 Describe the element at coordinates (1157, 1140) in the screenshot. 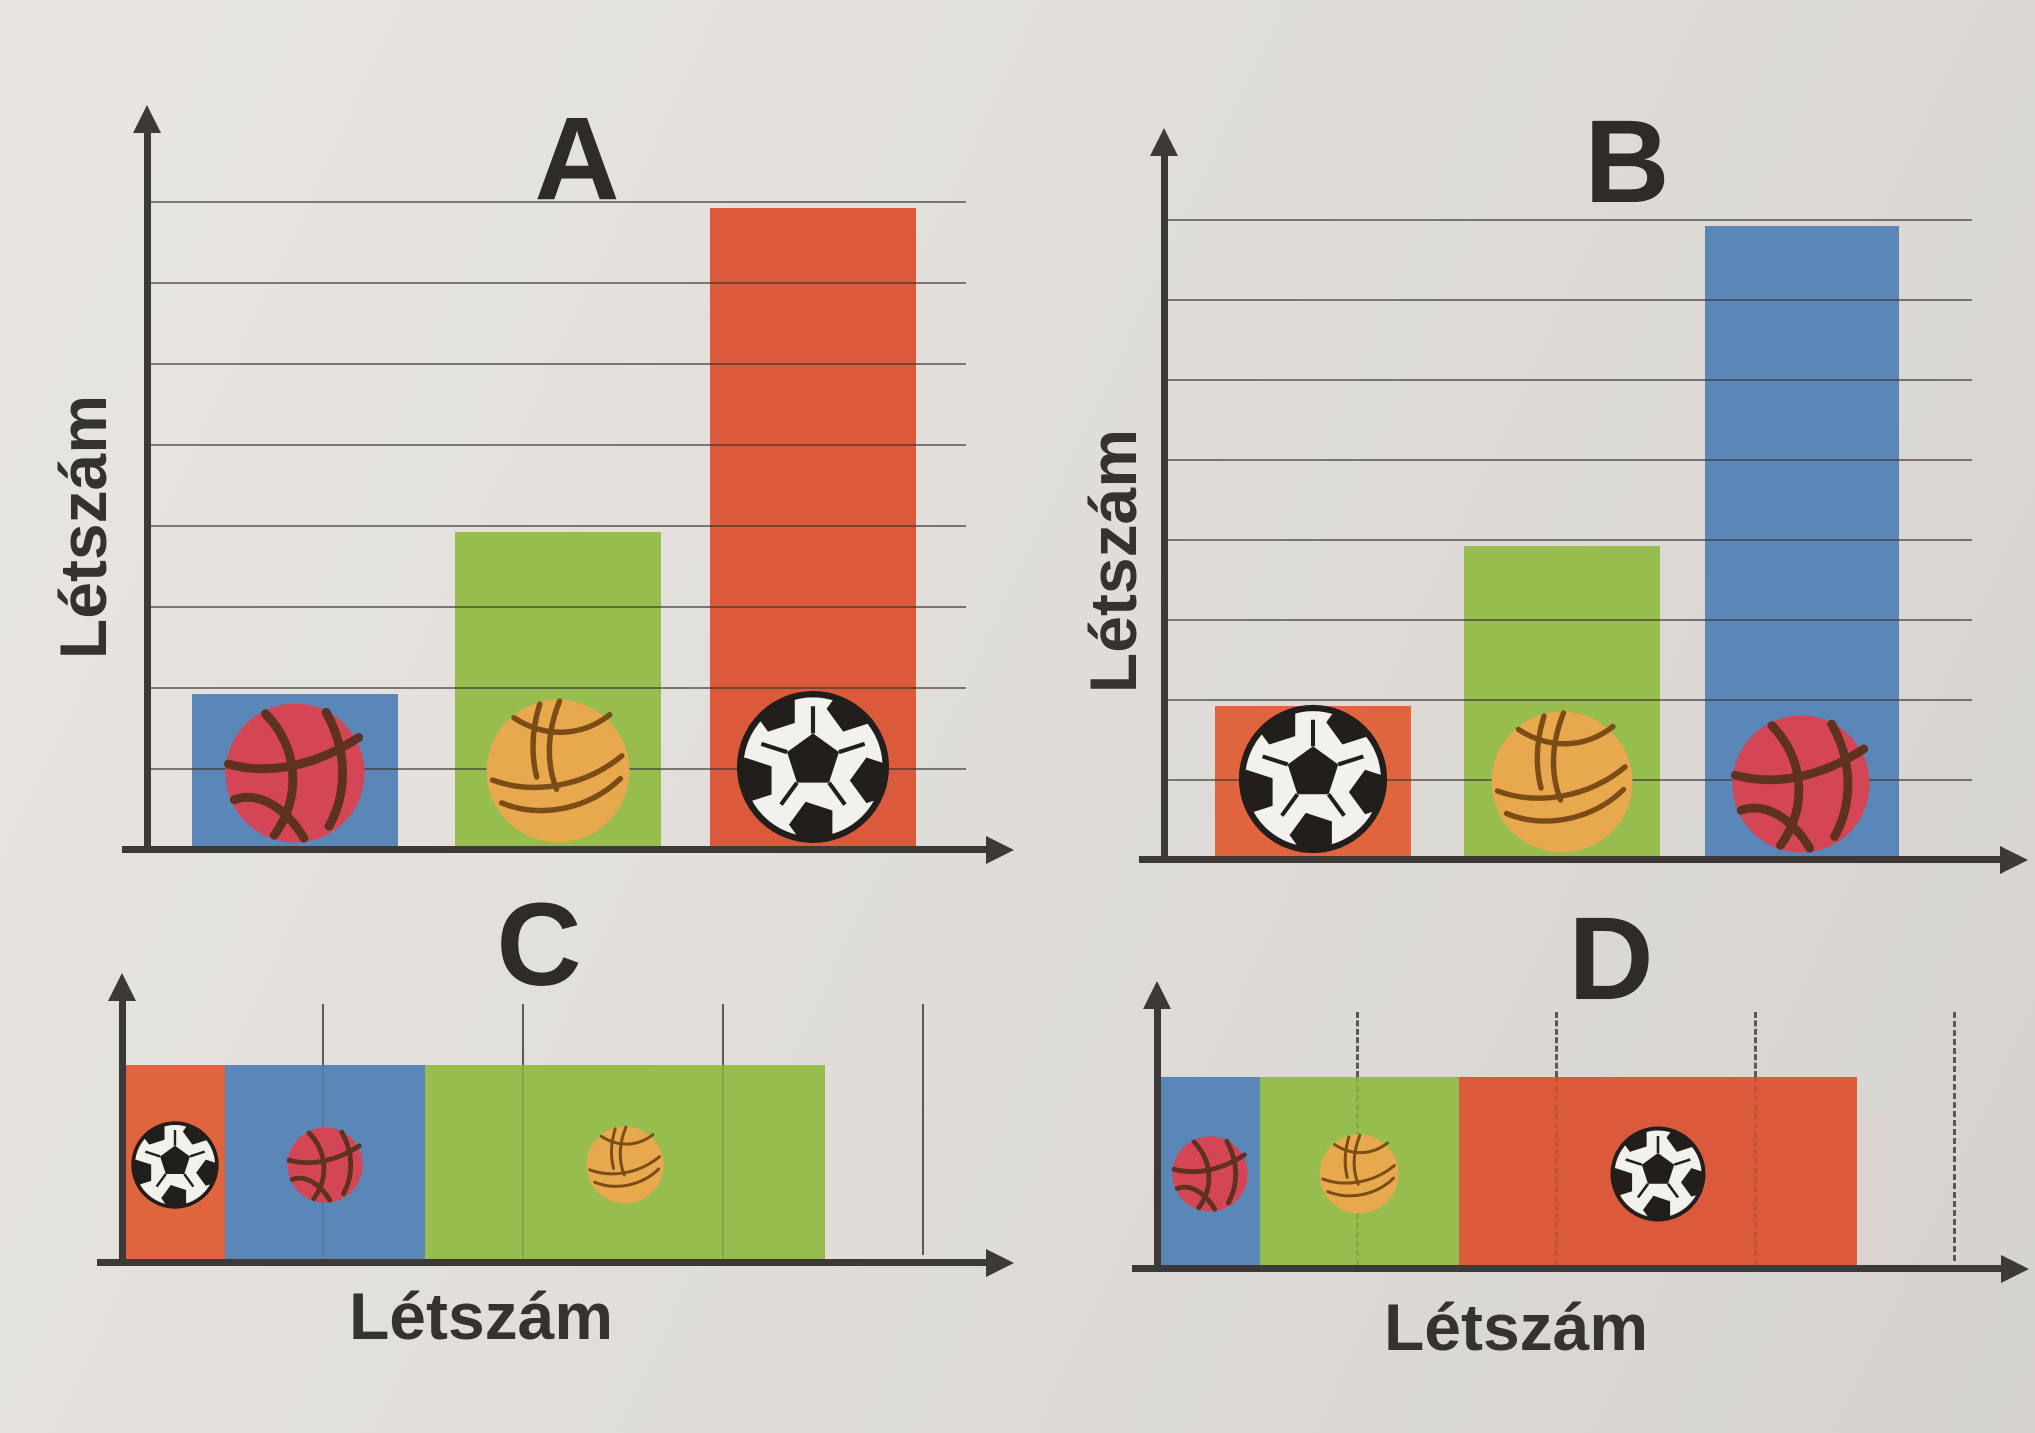

I see `chart-d-y-axis` at that location.